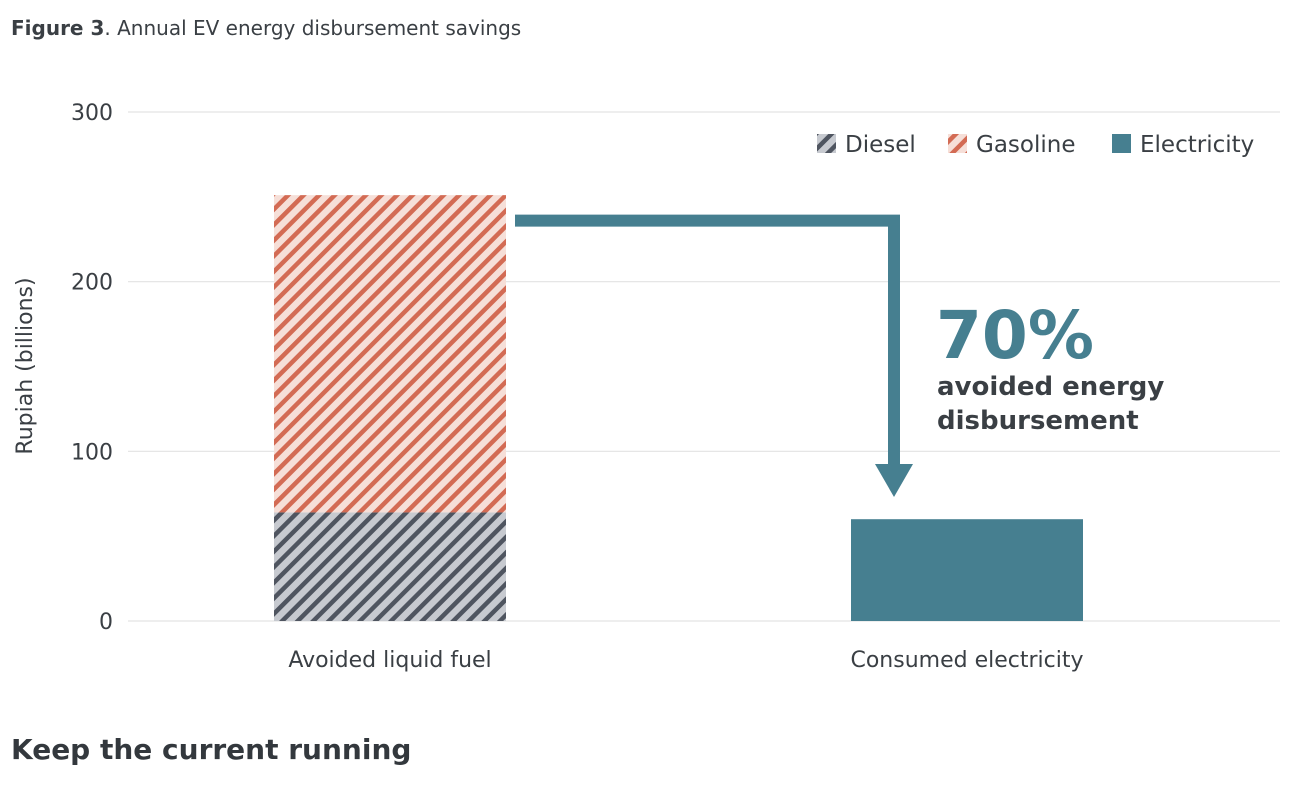 Image resolution: width=1307 pixels, height=796 pixels. Describe the element at coordinates (92, 113) in the screenshot. I see `y-tick-label-300: 300` at that location.